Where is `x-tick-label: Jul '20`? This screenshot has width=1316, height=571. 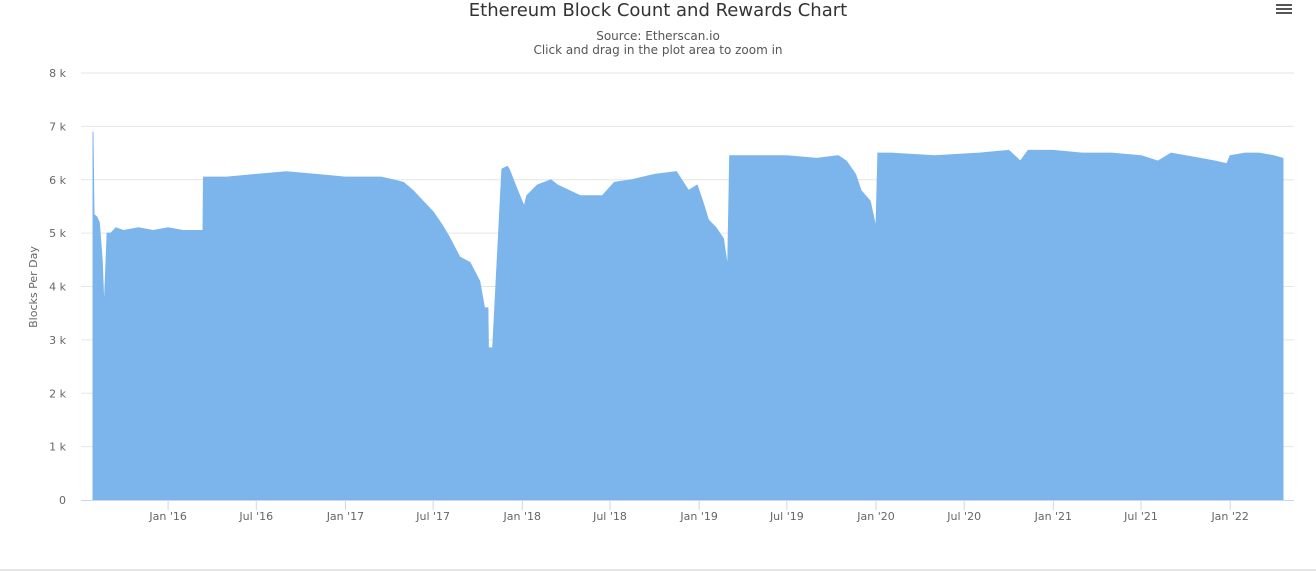 x-tick-label: Jul '20 is located at coordinates (963, 516).